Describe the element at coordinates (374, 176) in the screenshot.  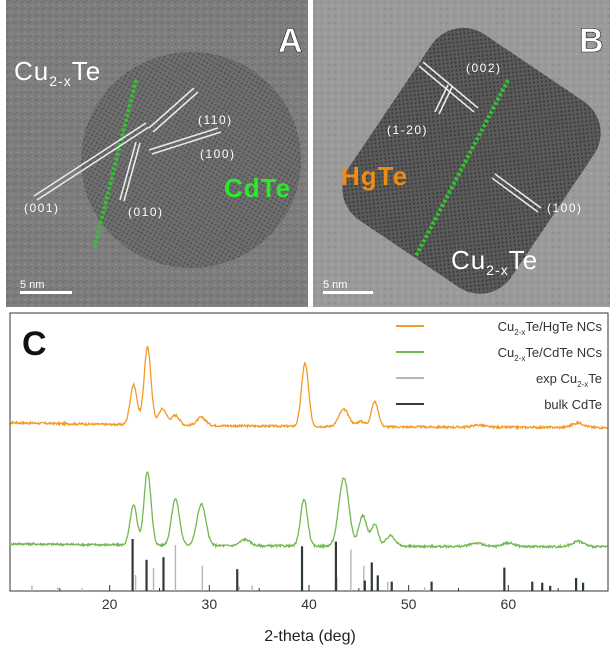
I see `material-label-hgte: HgTe` at that location.